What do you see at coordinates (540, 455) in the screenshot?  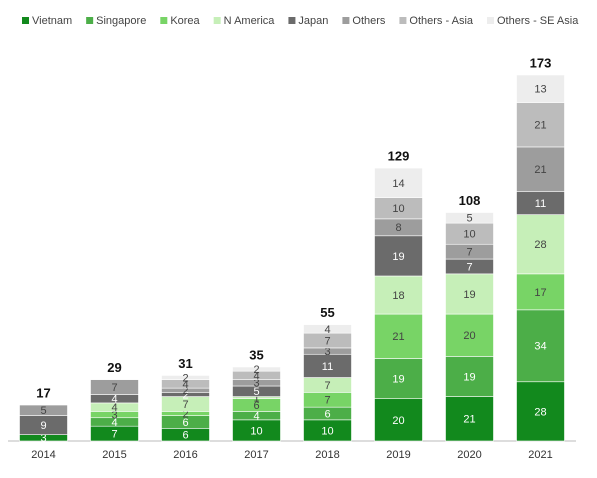 I see `x-tick-label: 2021` at bounding box center [540, 455].